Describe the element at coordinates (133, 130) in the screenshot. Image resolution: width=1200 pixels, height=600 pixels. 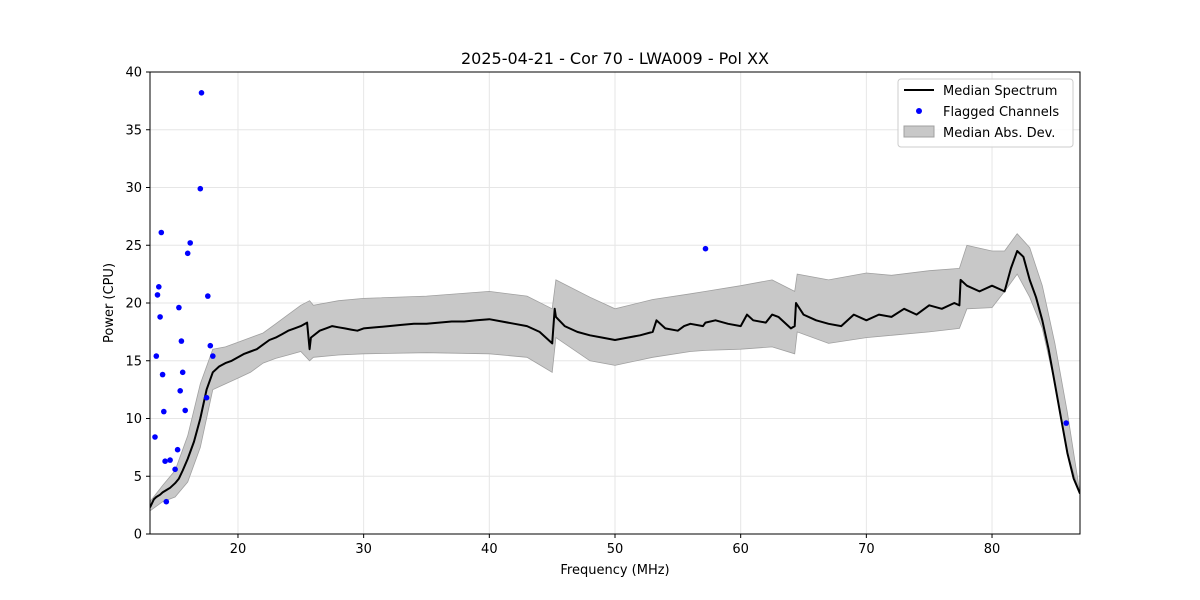
I see `y-tick-label: 35` at that location.